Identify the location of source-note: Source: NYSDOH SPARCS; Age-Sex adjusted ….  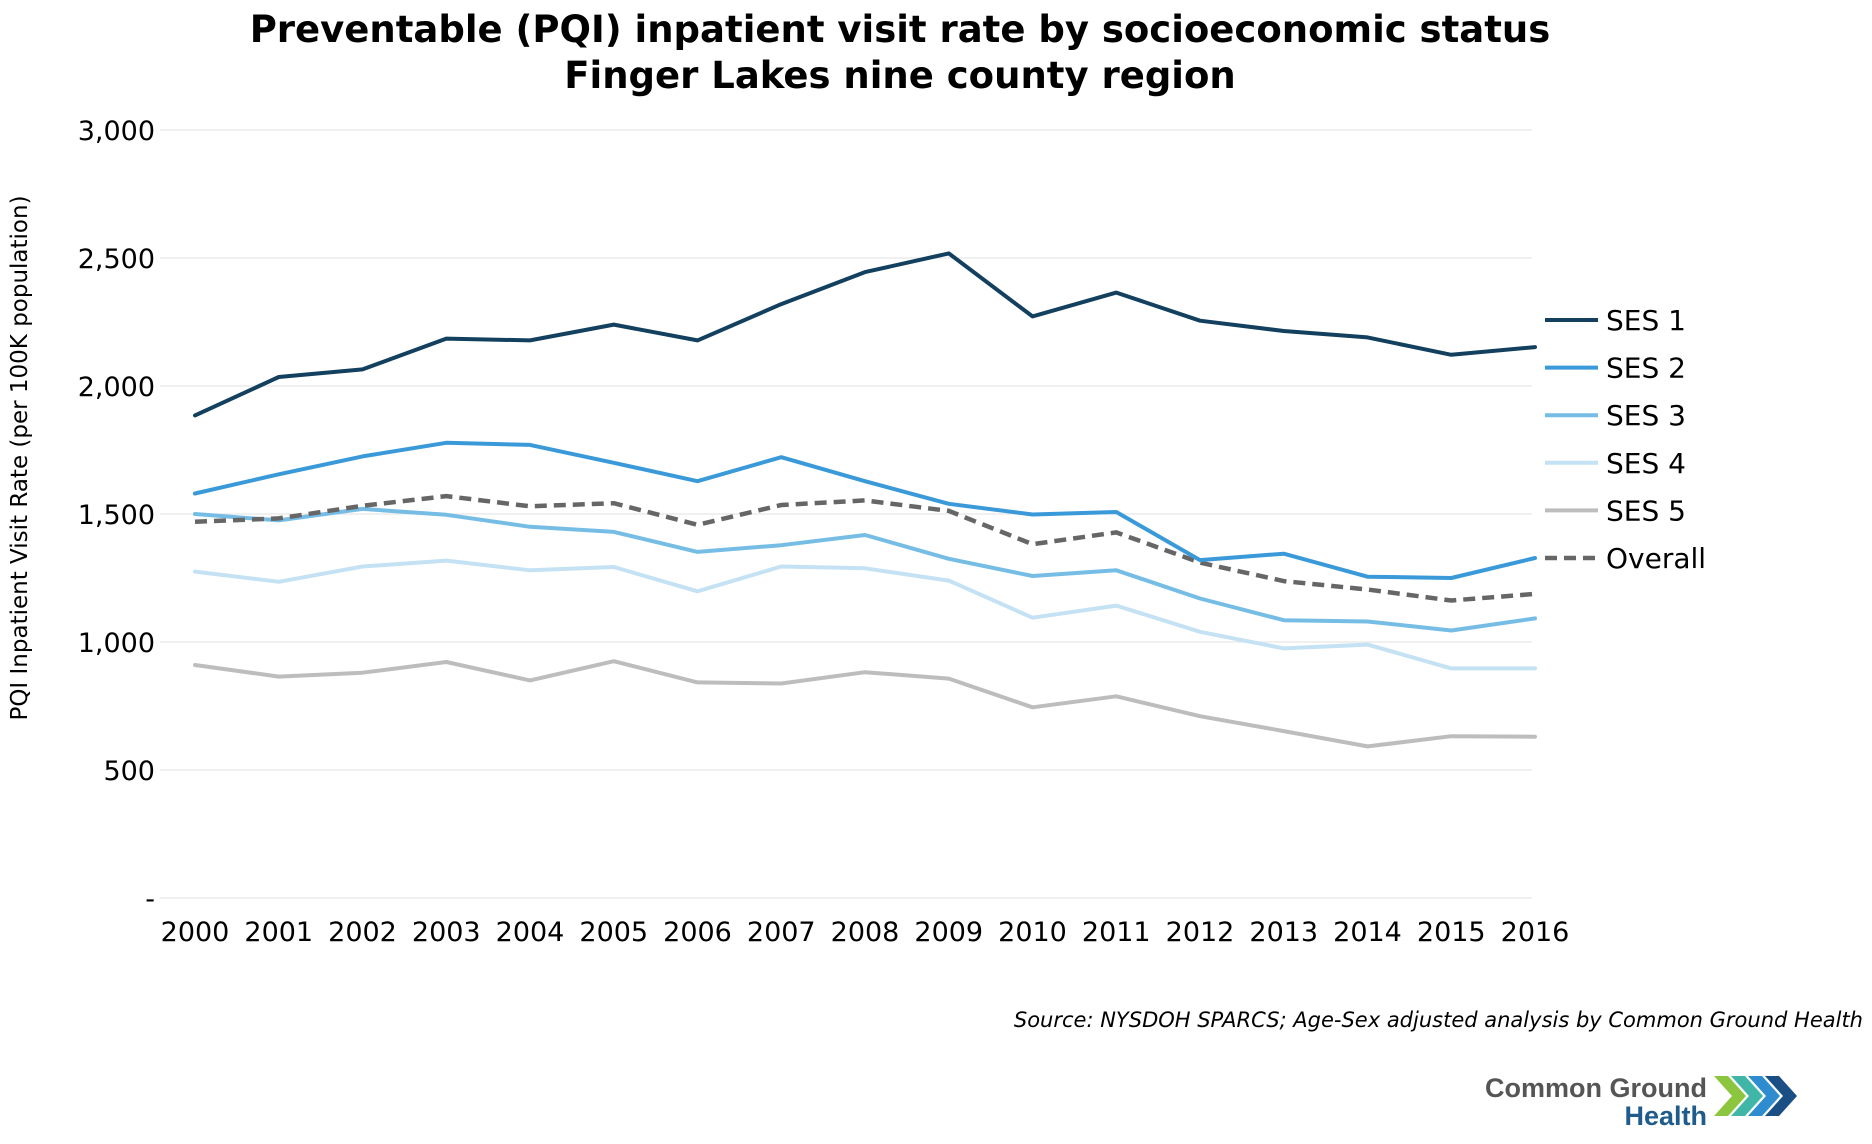
(1438, 1020).